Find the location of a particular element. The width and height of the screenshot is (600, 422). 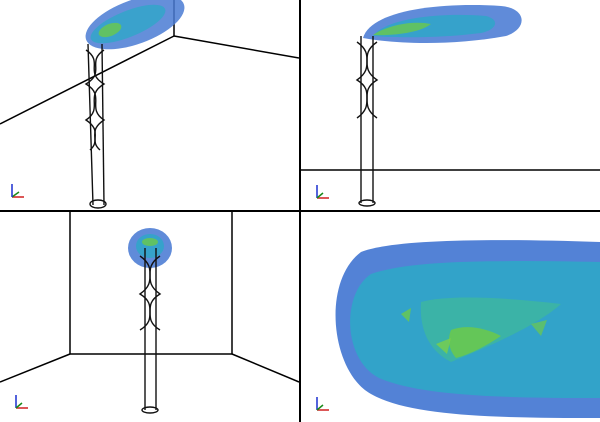

horizontal-divider is located at coordinates (300, 211).